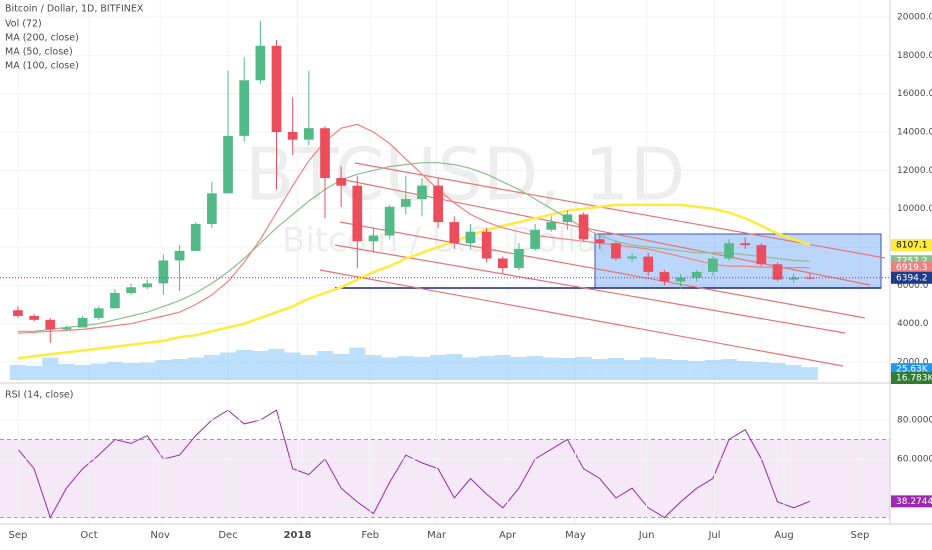  Describe the element at coordinates (160, 535) in the screenshot. I see `x-tick-label: Nov` at that location.